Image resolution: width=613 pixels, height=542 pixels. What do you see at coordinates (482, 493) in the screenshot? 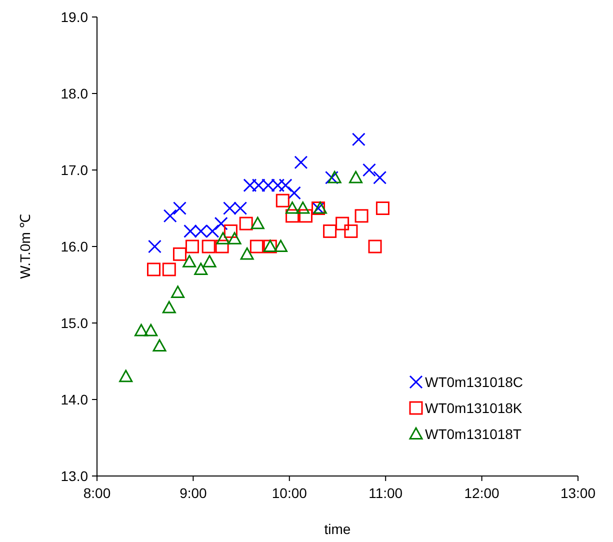
I see `x-tick-label: 12:00` at bounding box center [482, 493].